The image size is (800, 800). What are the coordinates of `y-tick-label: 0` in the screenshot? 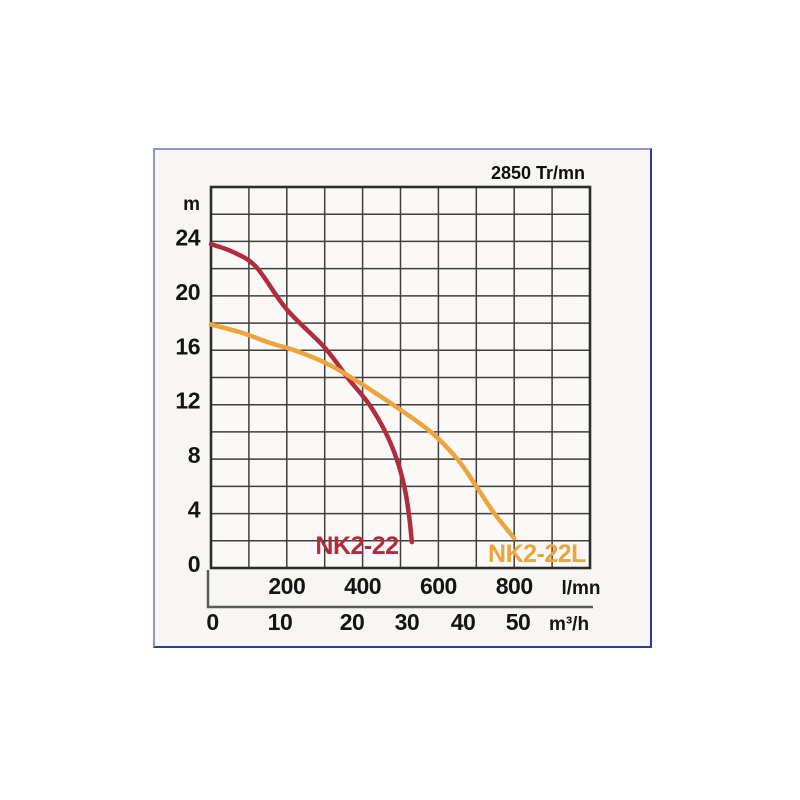 It's located at (194, 564).